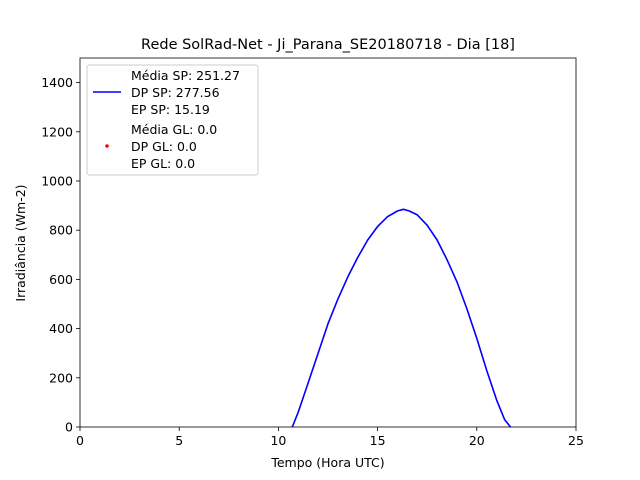 The height and width of the screenshot is (480, 640). I want to click on y-tick-label: 200, so click(61, 377).